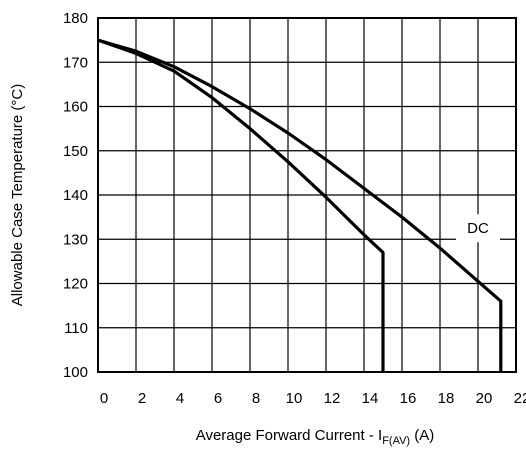  I want to click on x-axis-title-main: Average Forward Current - I, so click(289, 435).